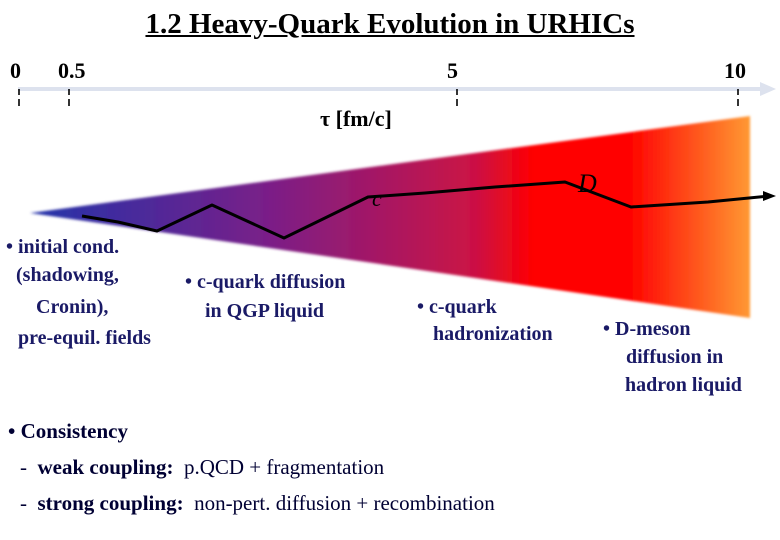 The height and width of the screenshot is (540, 780). What do you see at coordinates (378, 97) in the screenshot?
I see `axis-tick-marks` at bounding box center [378, 97].